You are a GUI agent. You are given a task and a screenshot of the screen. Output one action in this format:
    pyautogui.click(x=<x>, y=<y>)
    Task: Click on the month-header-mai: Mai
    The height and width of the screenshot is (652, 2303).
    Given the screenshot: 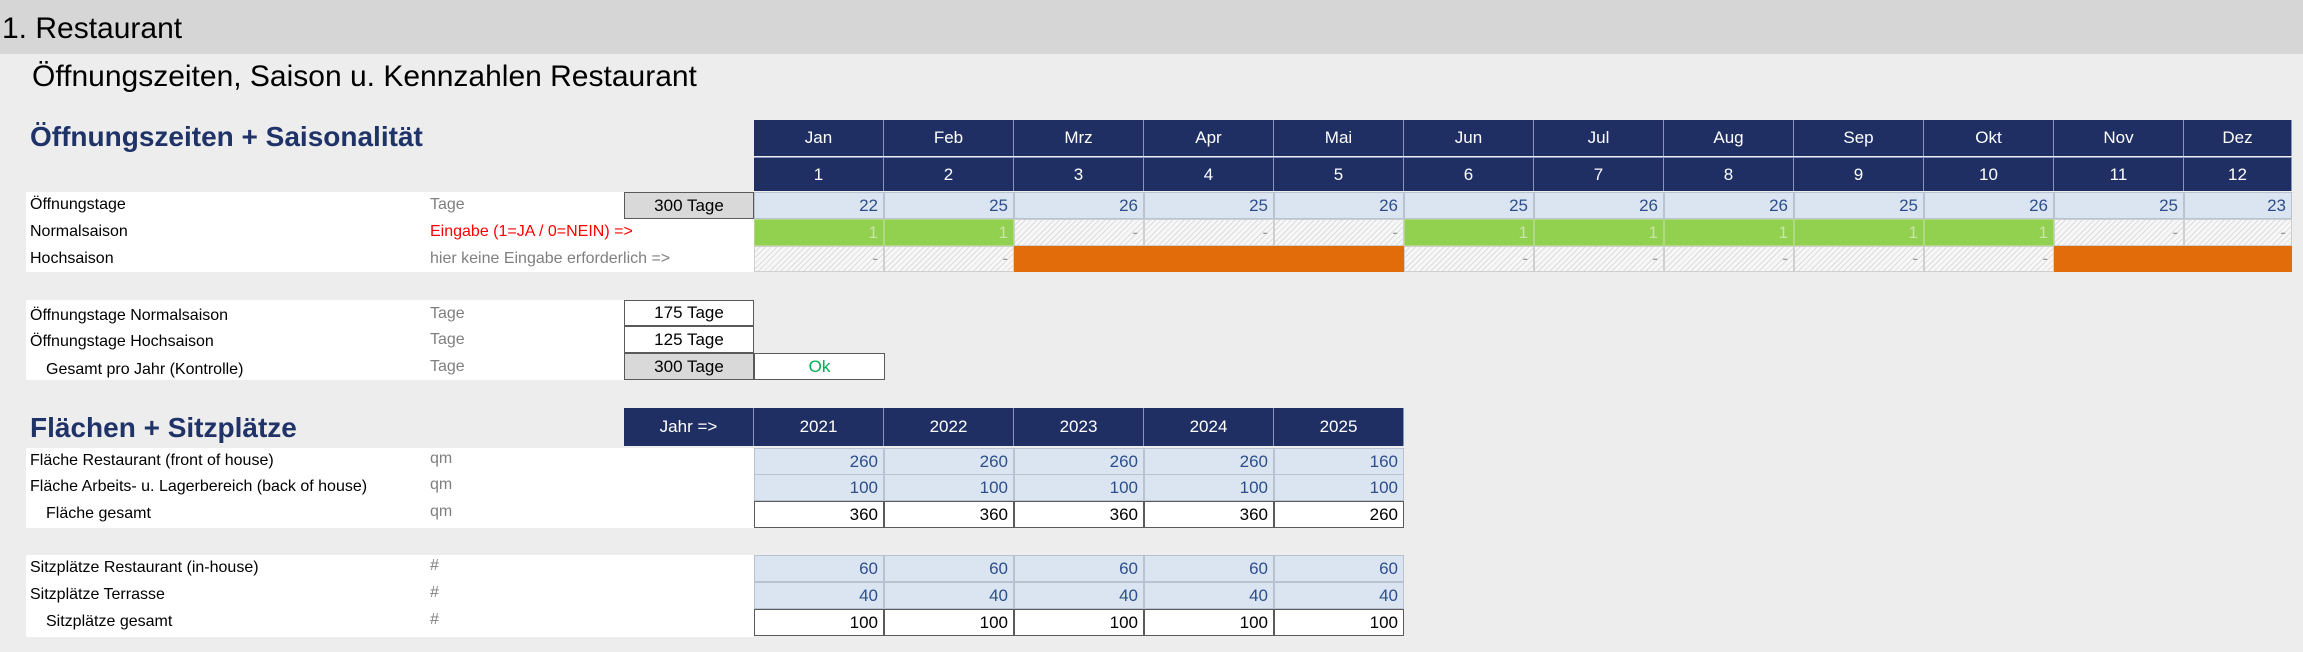 What is the action you would take?
    pyautogui.click(x=1339, y=138)
    